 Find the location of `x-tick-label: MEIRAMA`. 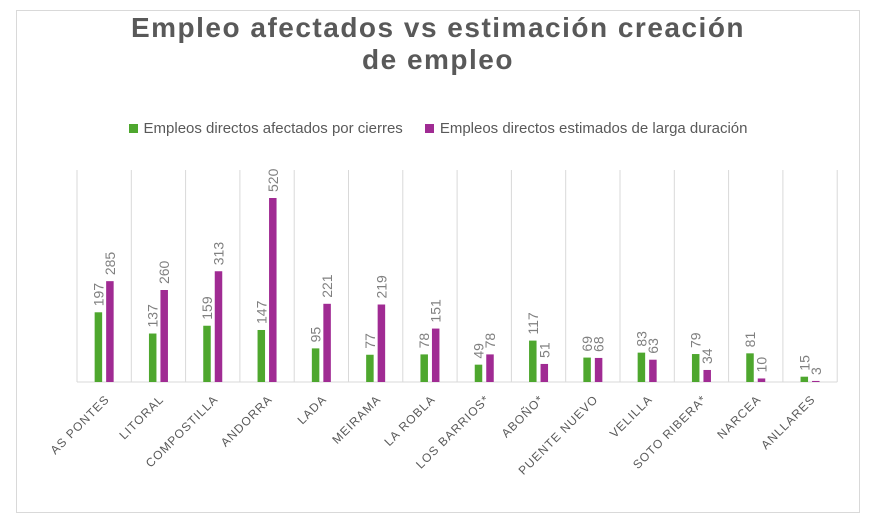

x-tick-label: MEIRAMA is located at coordinates (356, 419).